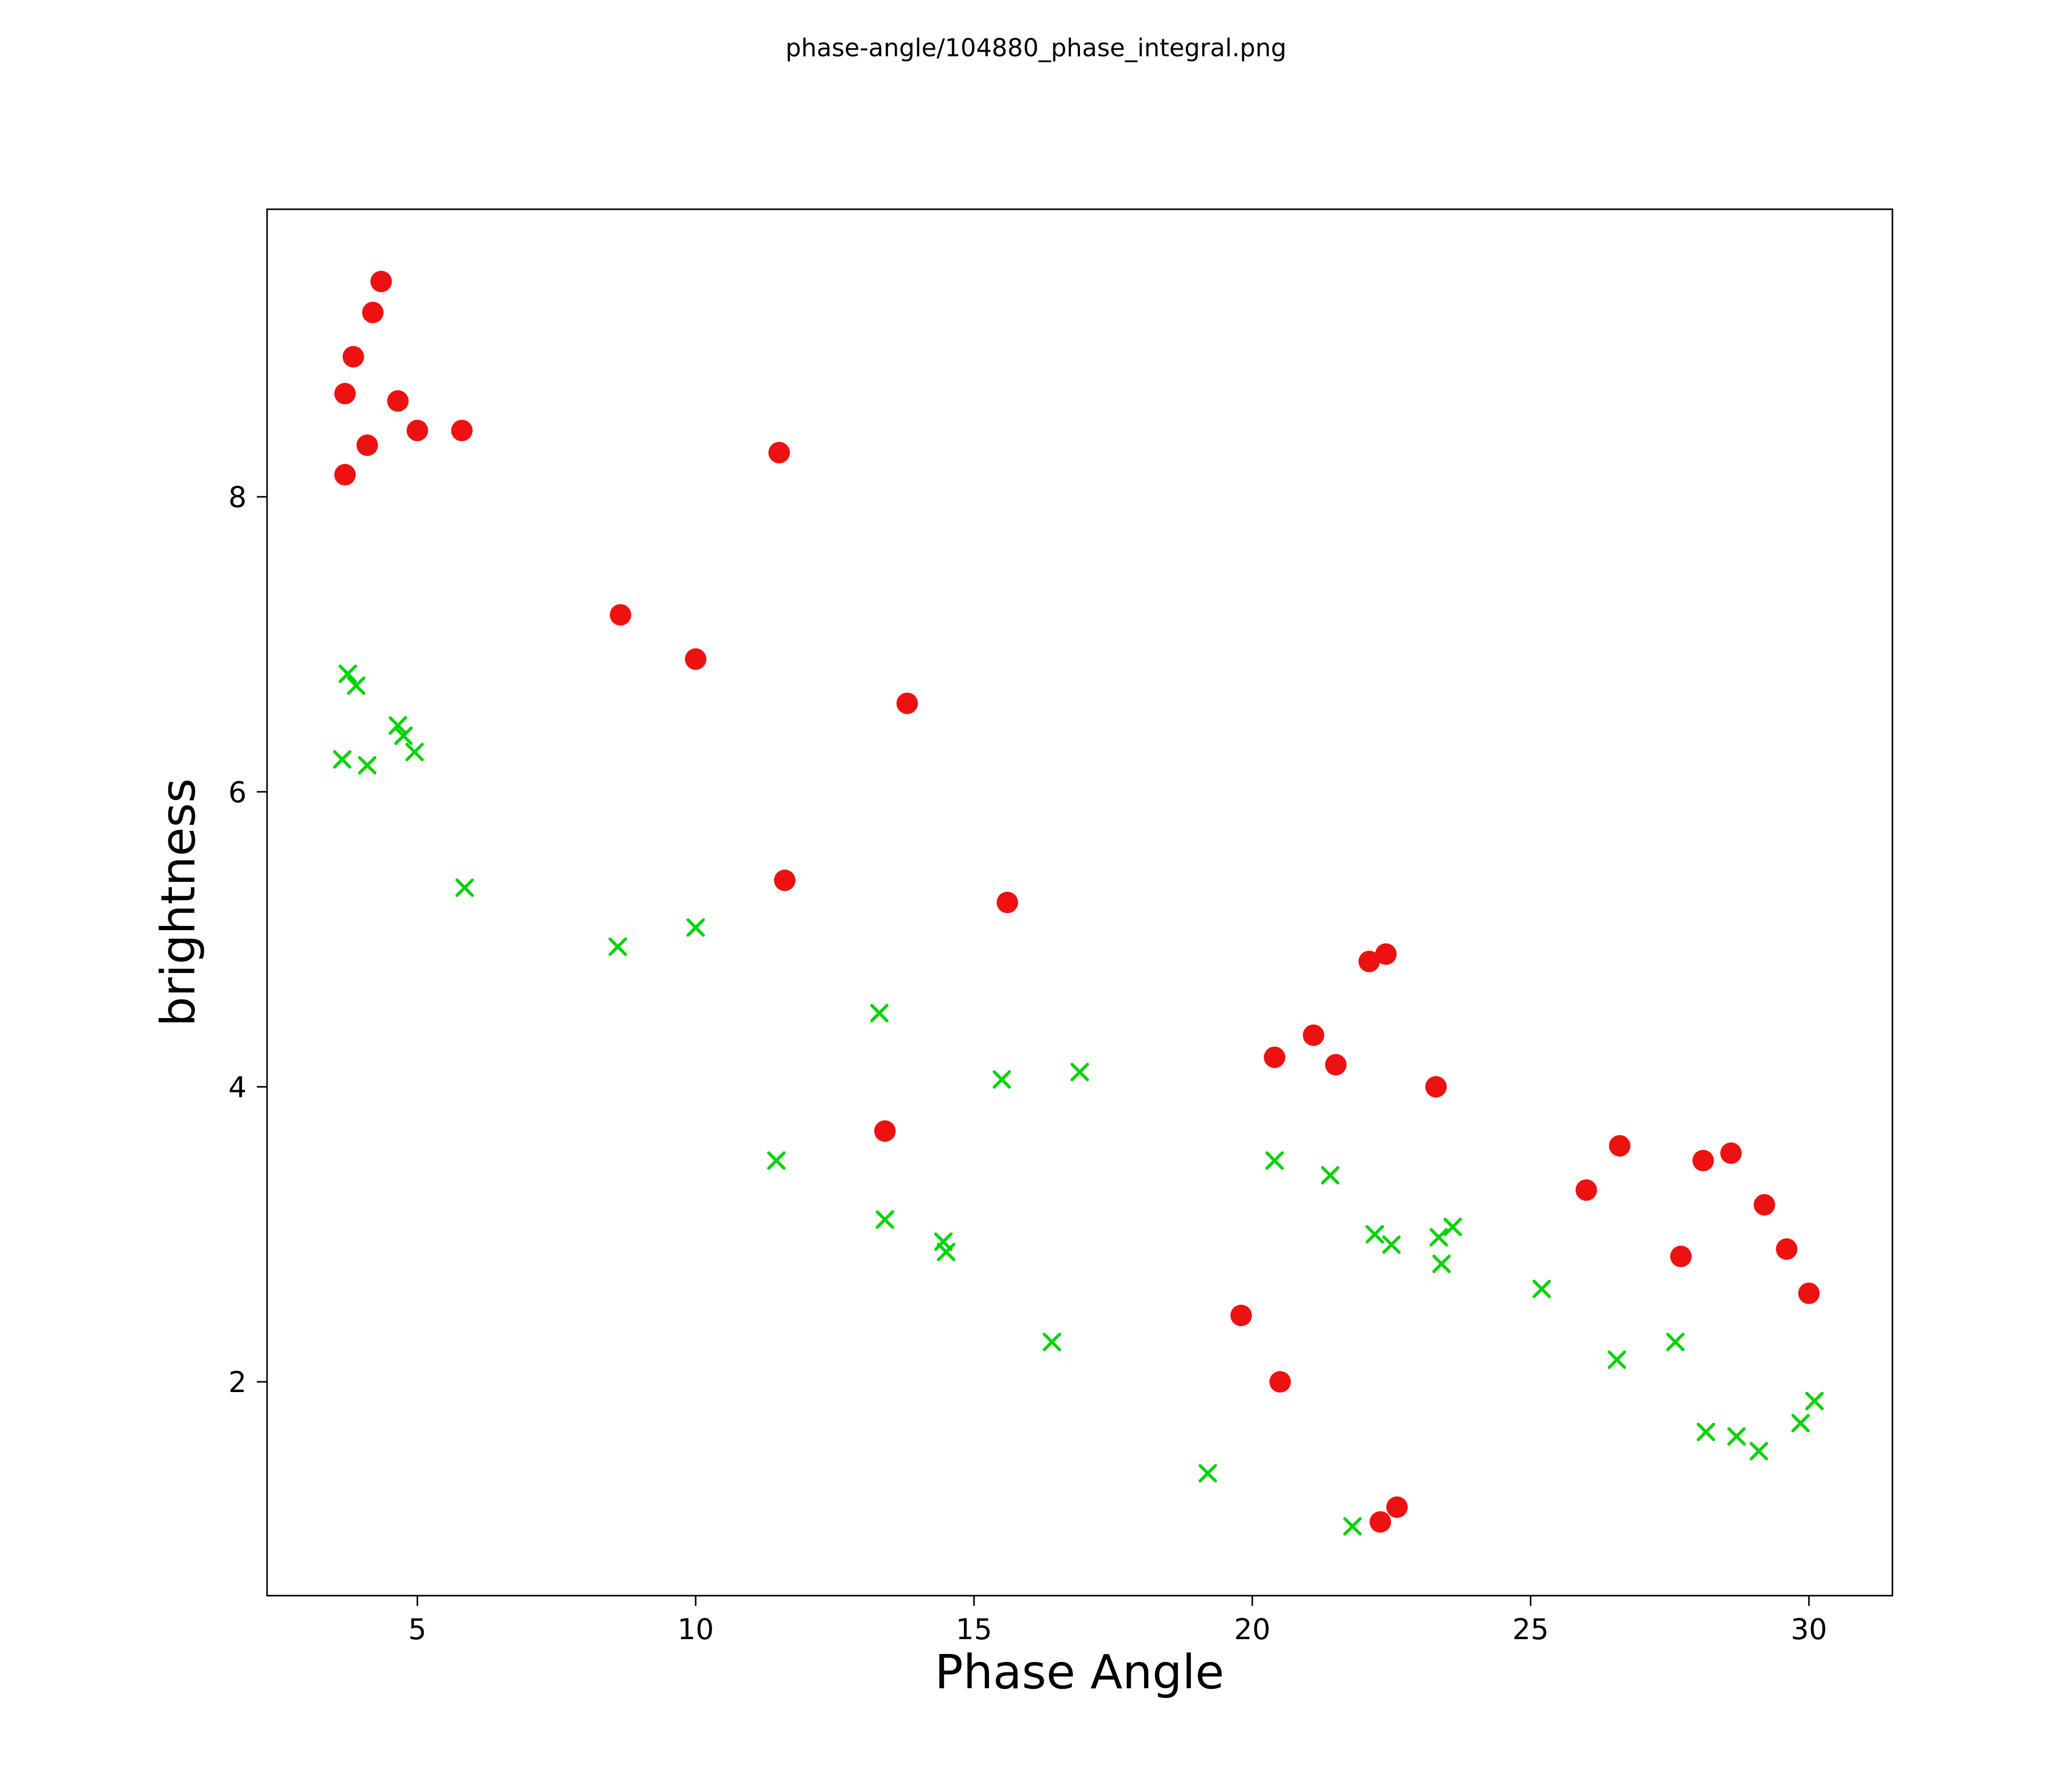 This screenshot has width=2072, height=1765. What do you see at coordinates (974, 1630) in the screenshot?
I see `x-tick-label: 15` at bounding box center [974, 1630].